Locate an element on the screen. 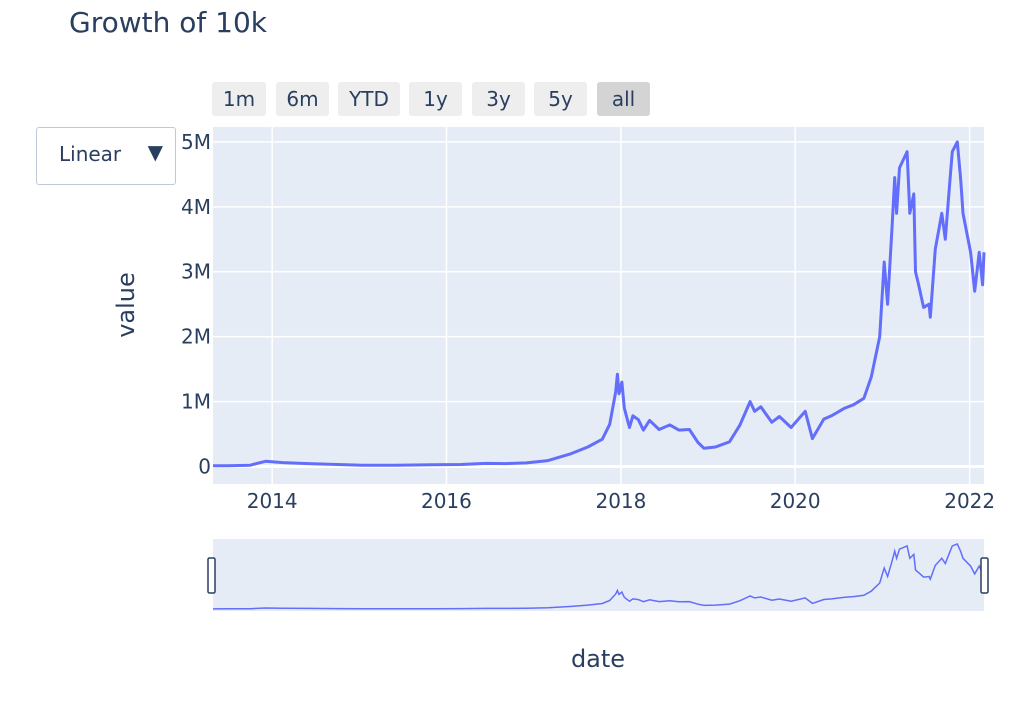  range-button-1y: 1y is located at coordinates (435, 99).